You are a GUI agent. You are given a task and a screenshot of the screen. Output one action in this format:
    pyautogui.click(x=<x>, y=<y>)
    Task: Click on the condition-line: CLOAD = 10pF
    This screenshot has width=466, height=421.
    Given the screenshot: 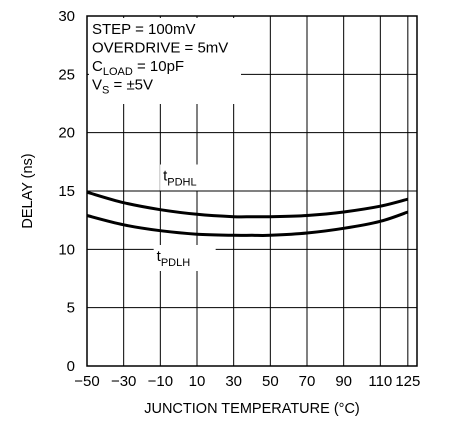 What is the action you would take?
    pyautogui.click(x=138, y=68)
    